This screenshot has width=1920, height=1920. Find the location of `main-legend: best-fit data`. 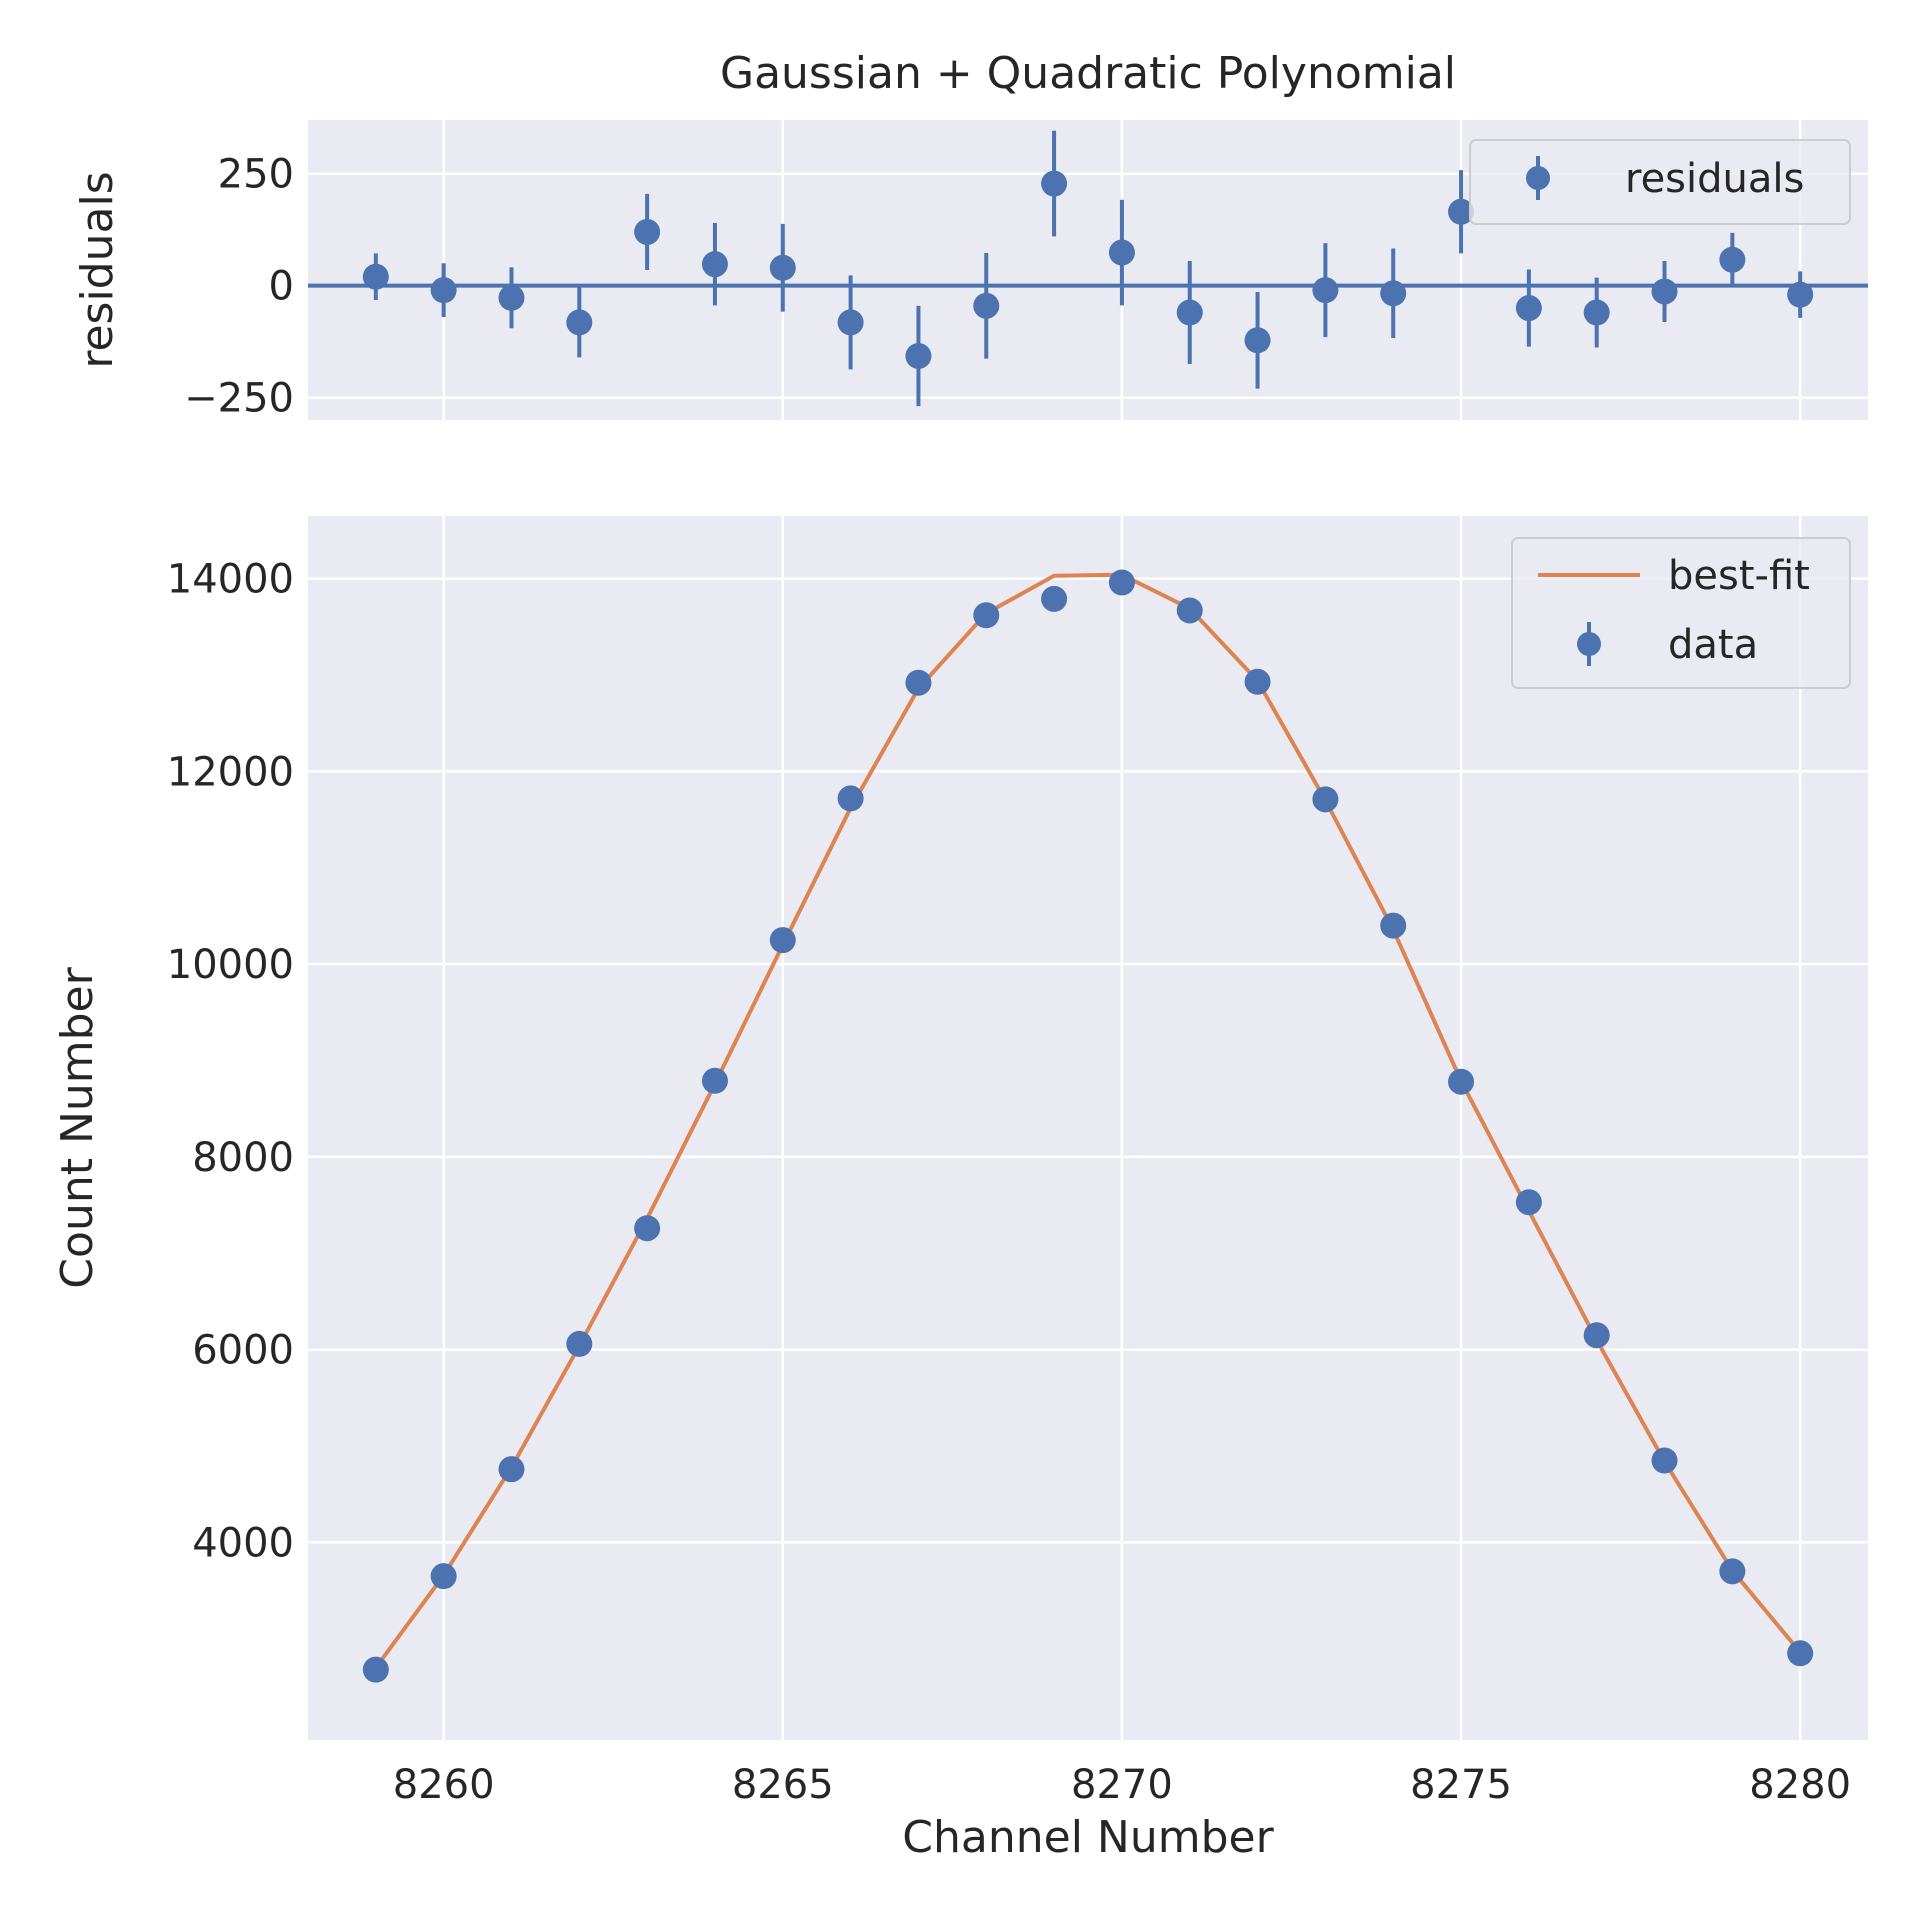

main-legend: best-fit data is located at coordinates (1681, 613).